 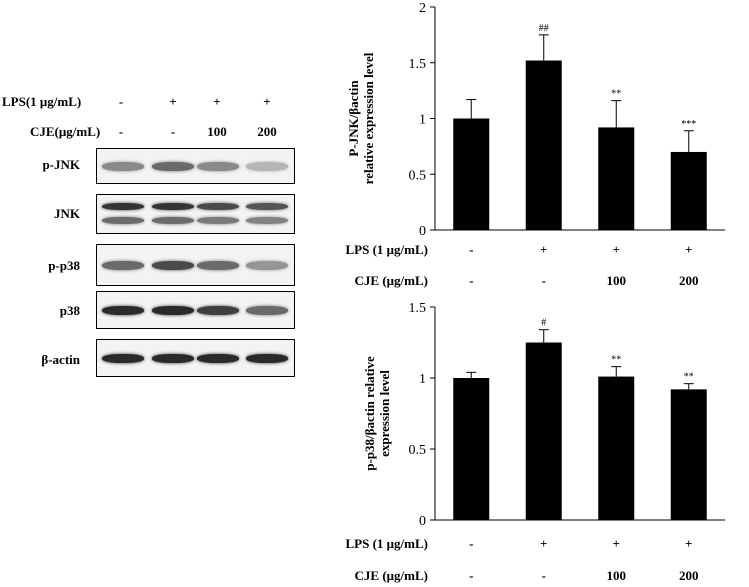 I want to click on y-axis-label-line: expression level, so click(x=384, y=413).